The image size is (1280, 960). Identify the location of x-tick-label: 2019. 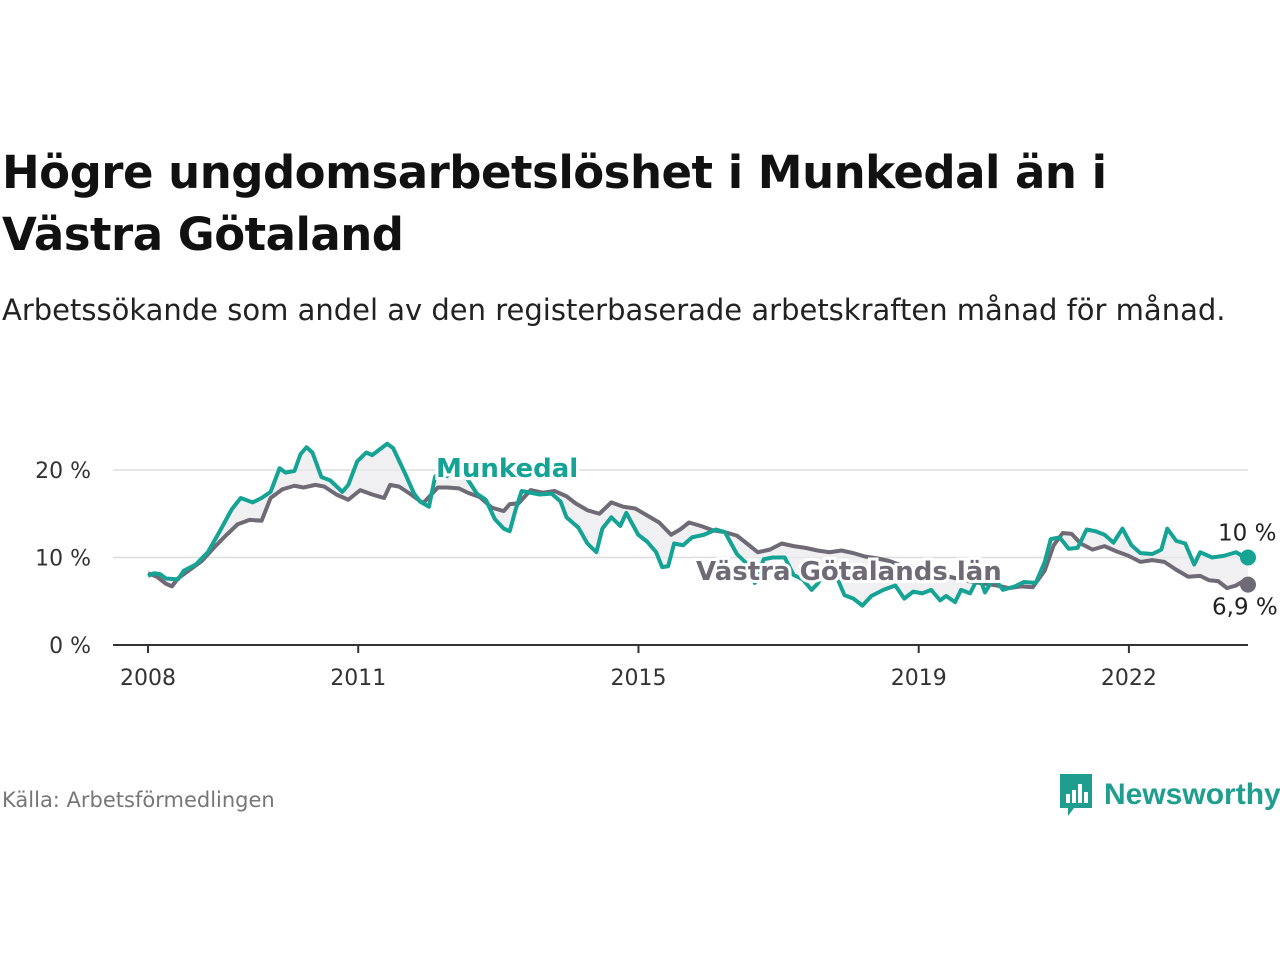
(919, 678).